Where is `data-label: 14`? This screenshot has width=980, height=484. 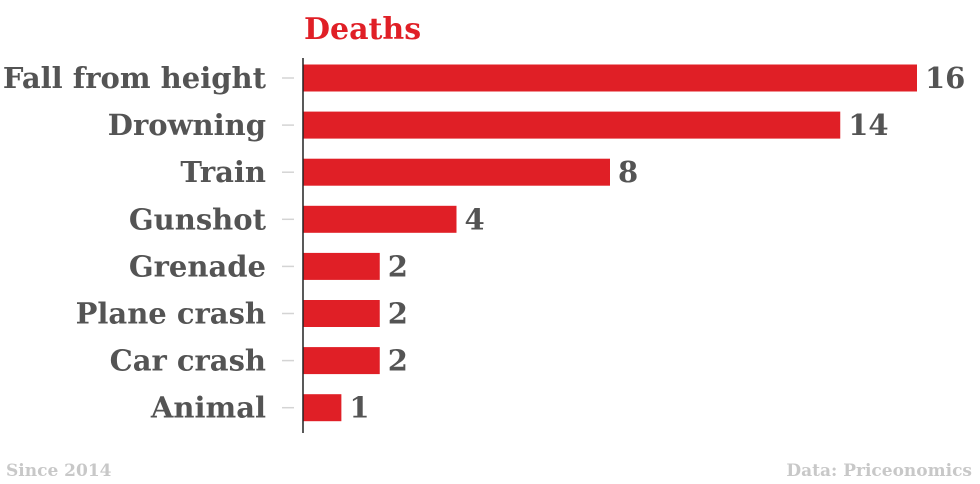
data-label: 14 is located at coordinates (868, 125).